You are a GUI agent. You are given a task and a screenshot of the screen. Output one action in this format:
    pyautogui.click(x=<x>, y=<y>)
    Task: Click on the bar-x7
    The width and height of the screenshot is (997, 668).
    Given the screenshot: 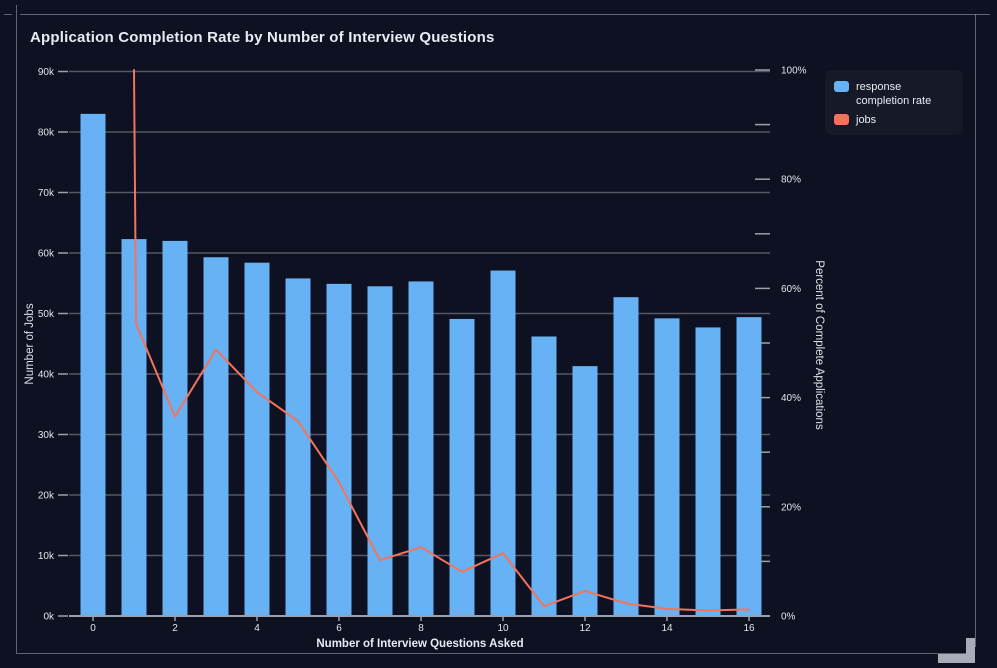 What is the action you would take?
    pyautogui.click(x=380, y=451)
    